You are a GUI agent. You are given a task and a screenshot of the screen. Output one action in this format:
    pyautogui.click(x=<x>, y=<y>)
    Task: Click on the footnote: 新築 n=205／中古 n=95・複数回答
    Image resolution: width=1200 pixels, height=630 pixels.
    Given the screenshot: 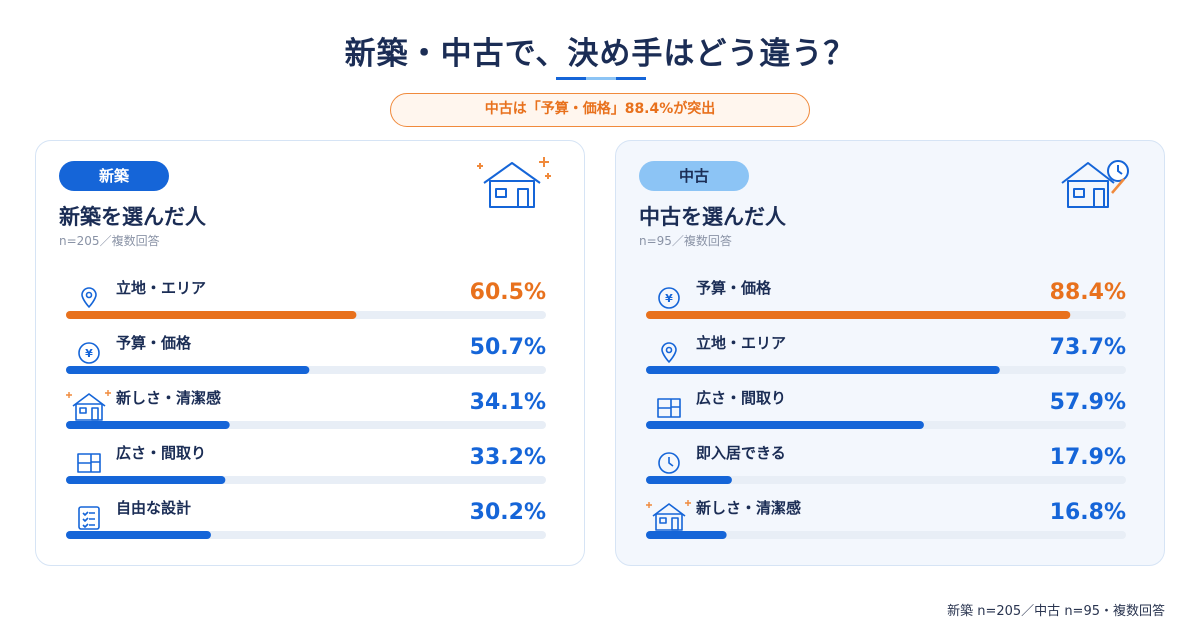 What is the action you would take?
    pyautogui.click(x=1056, y=611)
    